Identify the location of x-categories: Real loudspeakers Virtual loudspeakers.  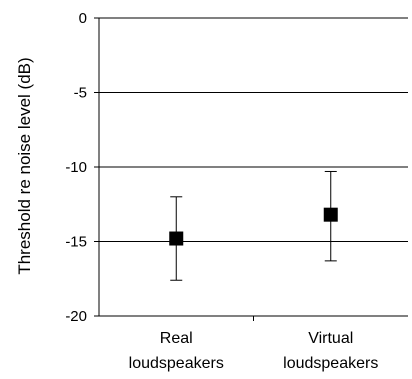
(253, 344).